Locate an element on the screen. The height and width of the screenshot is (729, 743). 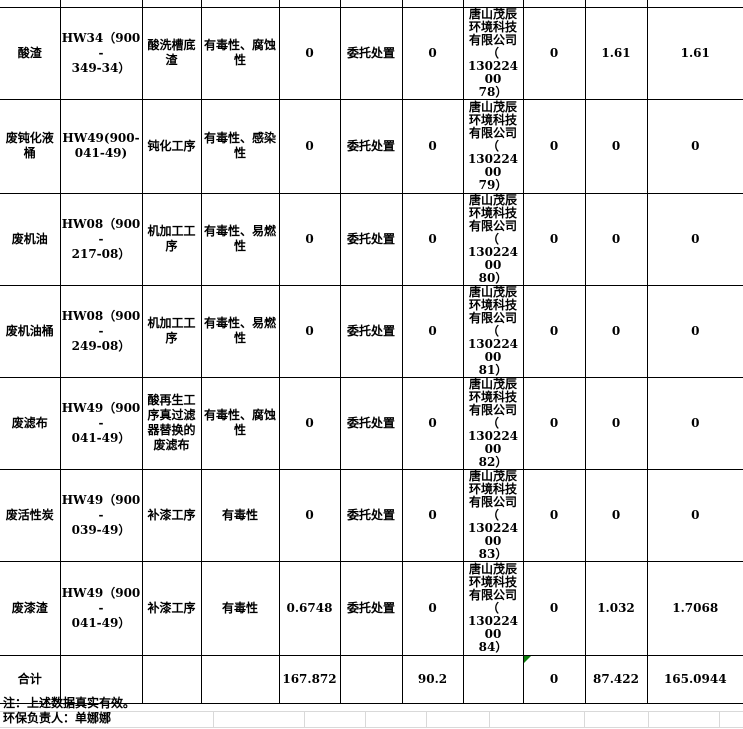
disposal-company-cell: 唐山茂辰环境科技有限公司 （ 13022400 83） is located at coordinates (493, 515).